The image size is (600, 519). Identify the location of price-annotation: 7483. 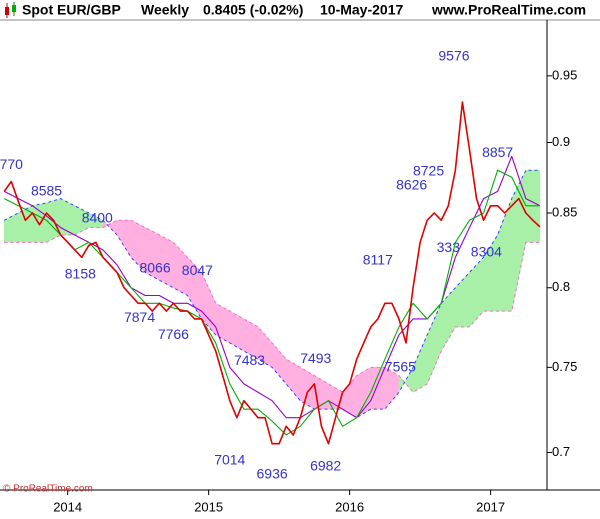
(249, 360).